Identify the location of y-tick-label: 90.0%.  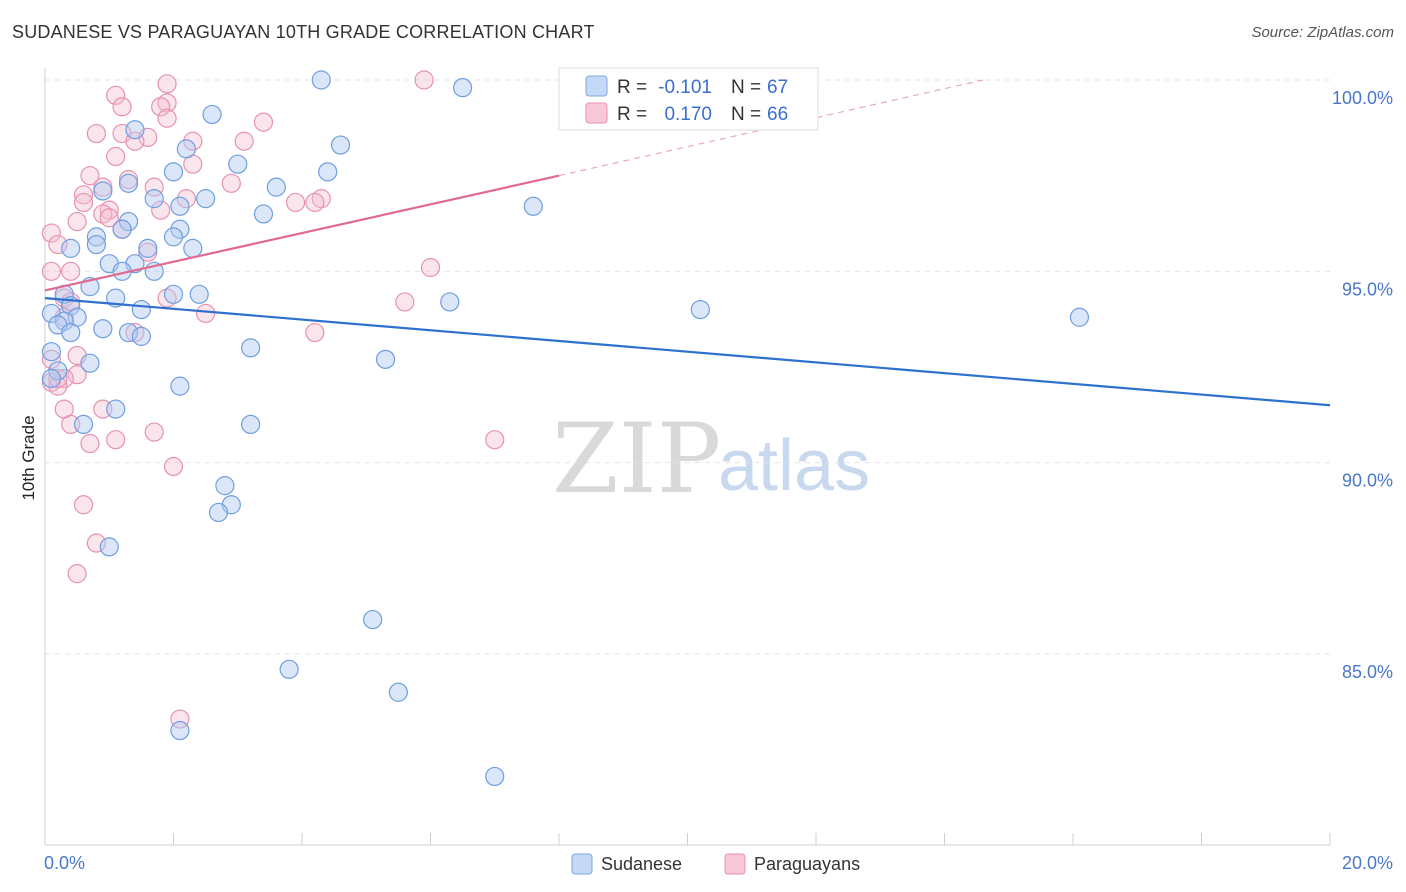
(1367, 481).